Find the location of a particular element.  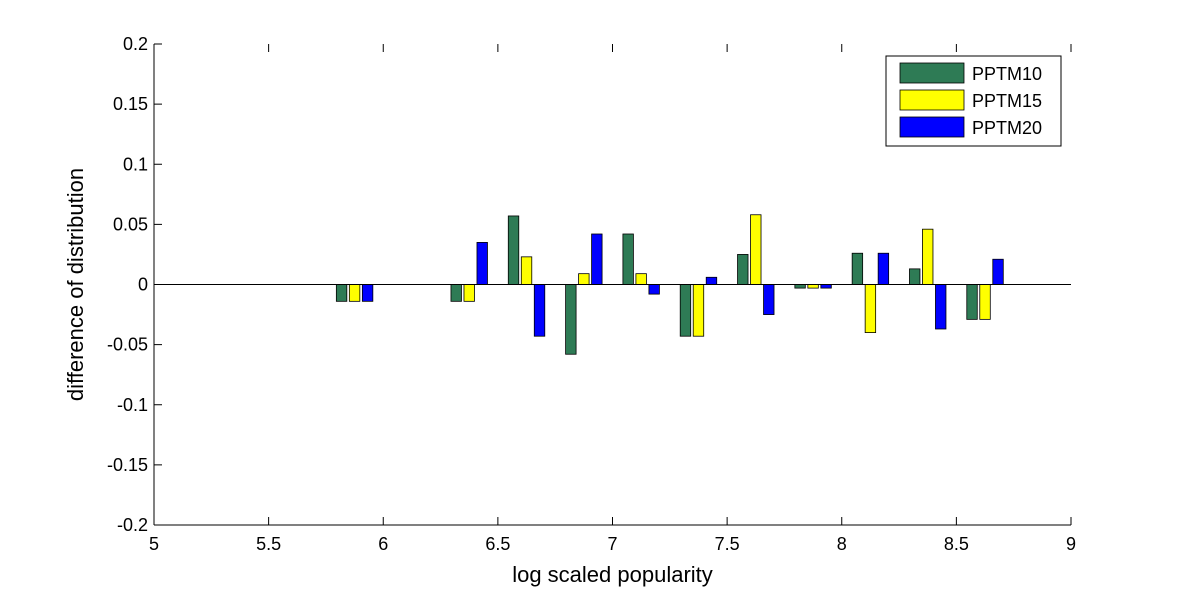

x-tick-label: 6.5 is located at coordinates (497, 544).